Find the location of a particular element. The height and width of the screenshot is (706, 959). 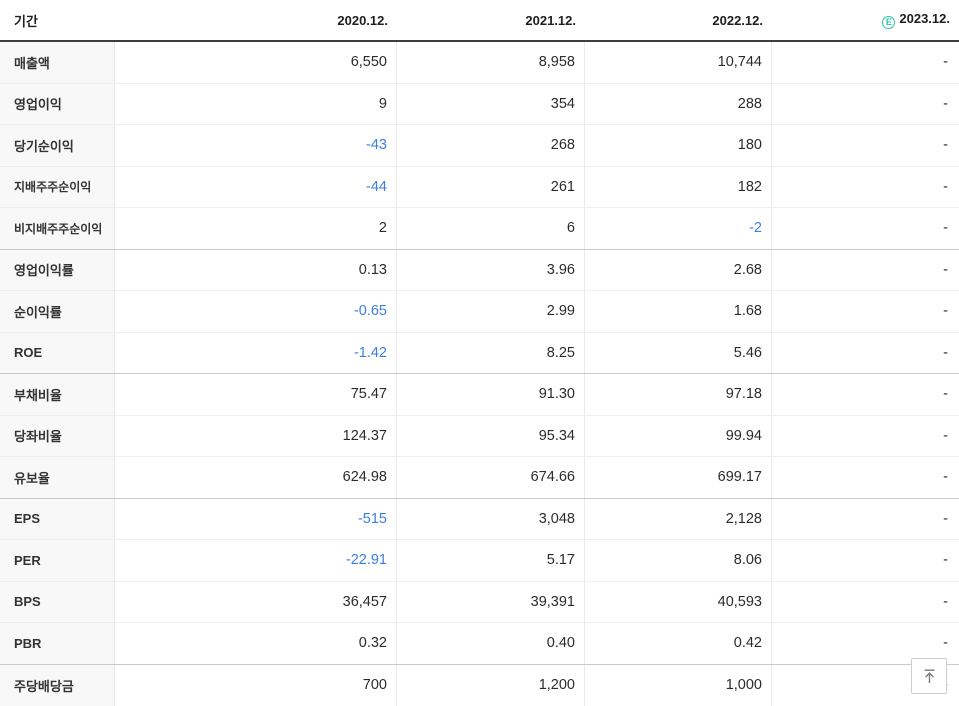

value-cell-2021: 674.66 is located at coordinates (491, 477).